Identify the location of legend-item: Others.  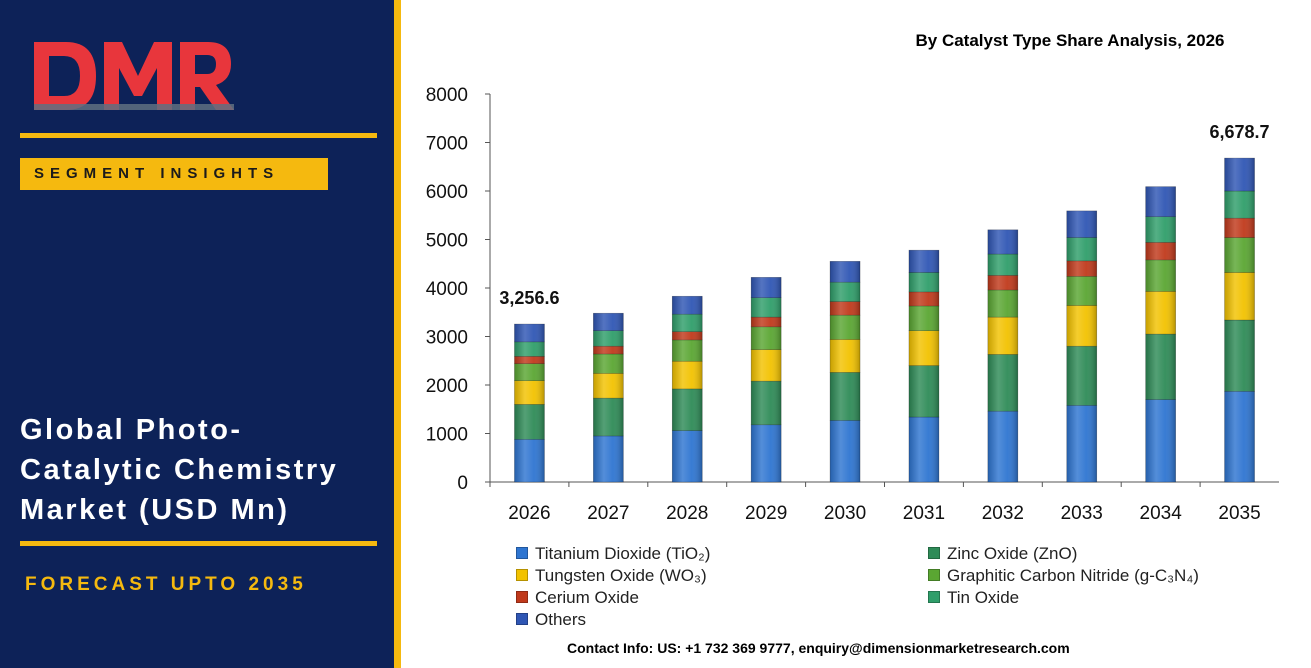
(551, 620).